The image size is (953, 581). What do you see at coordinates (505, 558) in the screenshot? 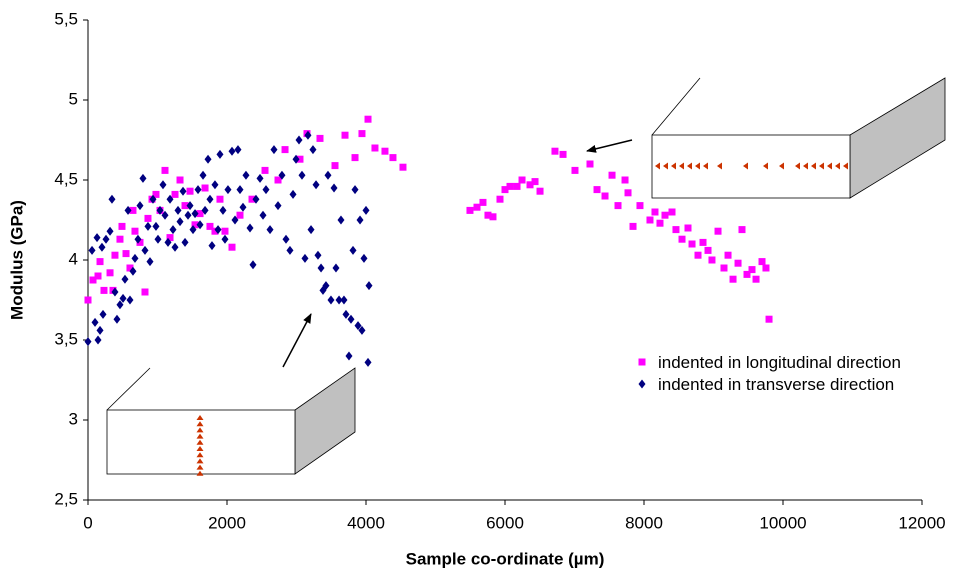
I see `x-axis-title: Sample co-ordinate (µm)` at bounding box center [505, 558].